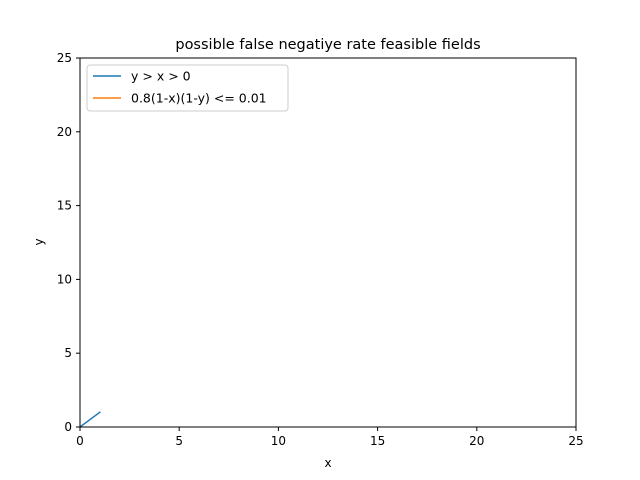 The width and height of the screenshot is (640, 480). I want to click on legend: y > x > 0 0.8(1-x)(1-y) <= 0.01, so click(187, 88).